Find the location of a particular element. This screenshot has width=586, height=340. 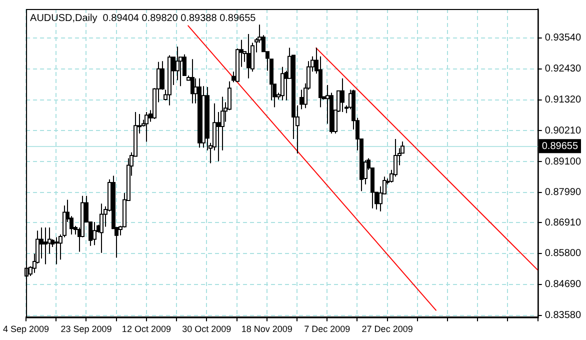

ref-line-label: 0.89655 is located at coordinates (560, 146).